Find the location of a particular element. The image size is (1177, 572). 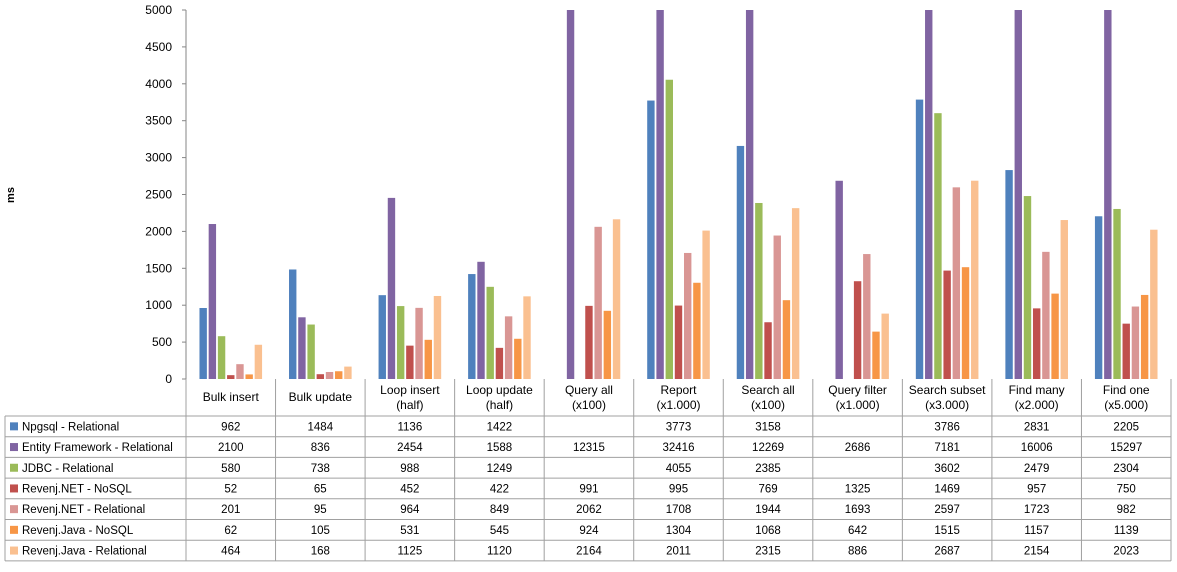

data-label: 2454 is located at coordinates (410, 448).